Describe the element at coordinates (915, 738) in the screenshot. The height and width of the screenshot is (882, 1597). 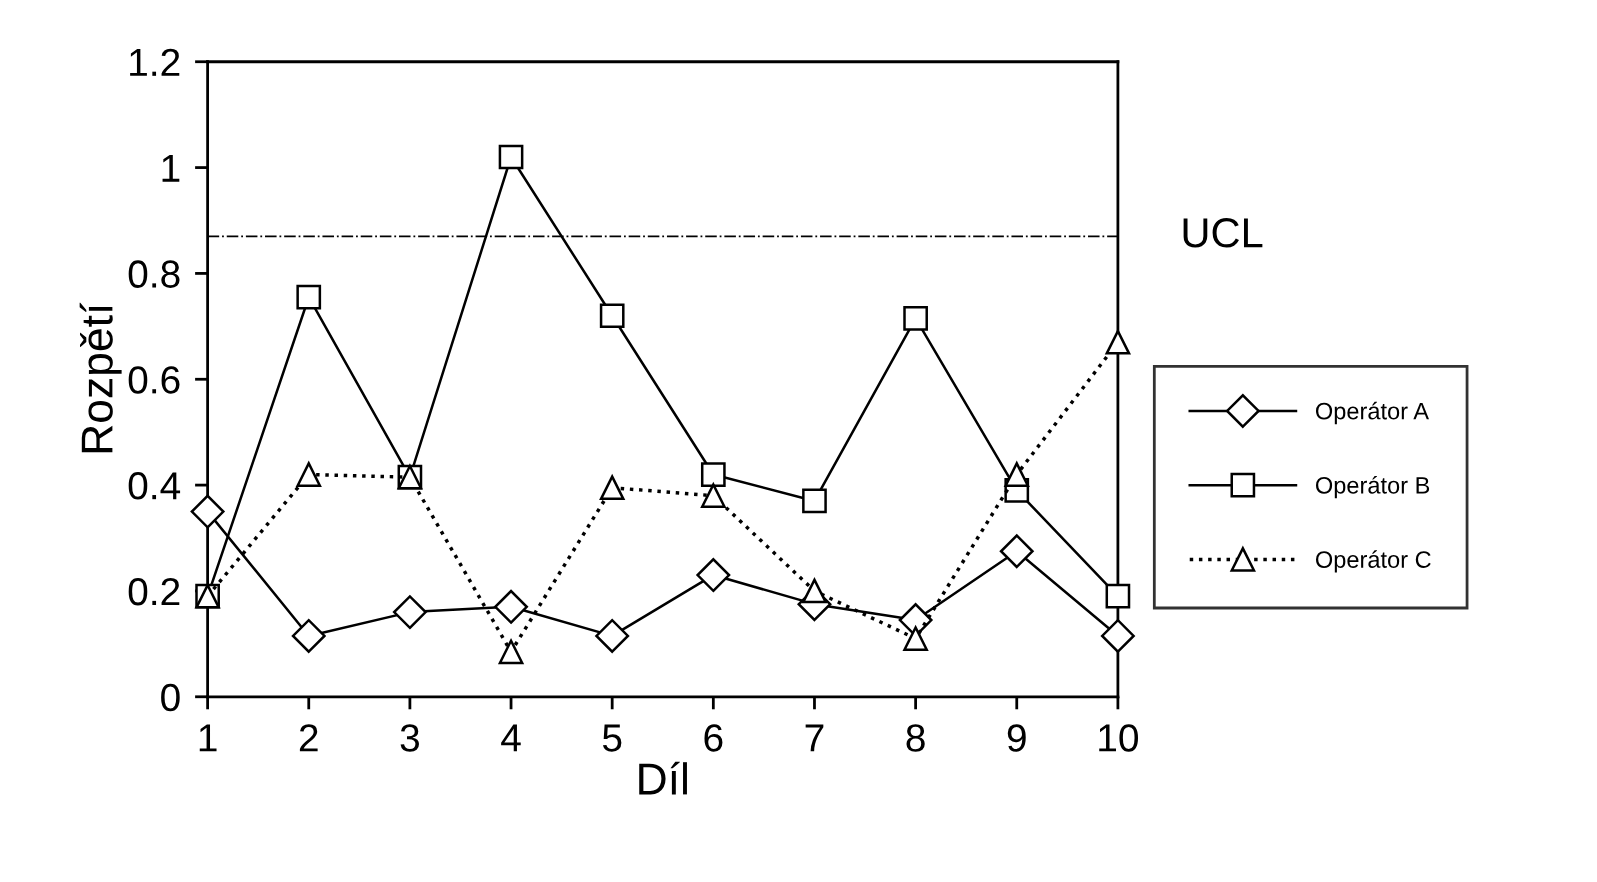
I see `x-tick-label: 8` at that location.